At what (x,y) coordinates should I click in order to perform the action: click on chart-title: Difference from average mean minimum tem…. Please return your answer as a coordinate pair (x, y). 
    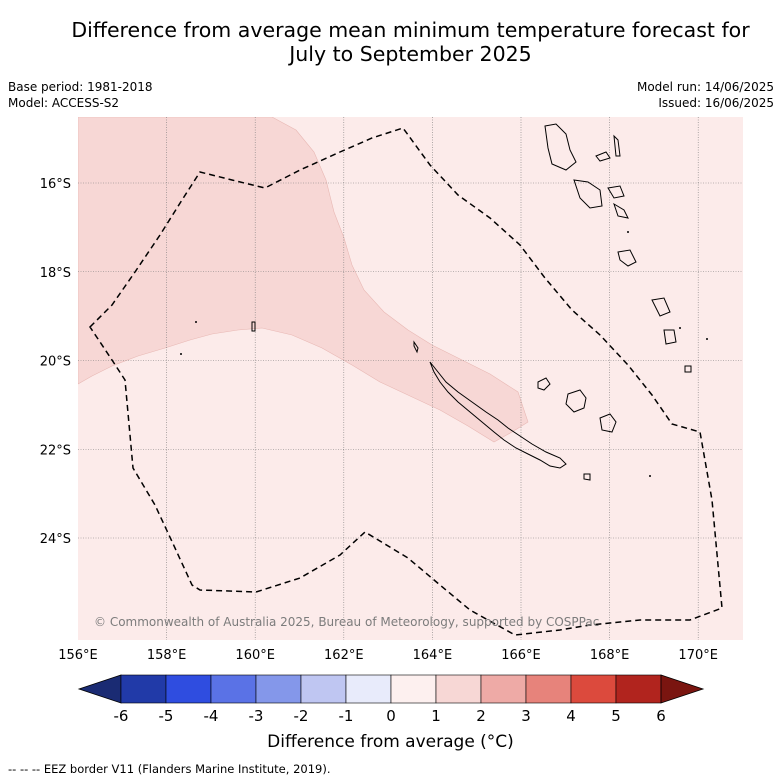
    Looking at the image, I should click on (390, 42).